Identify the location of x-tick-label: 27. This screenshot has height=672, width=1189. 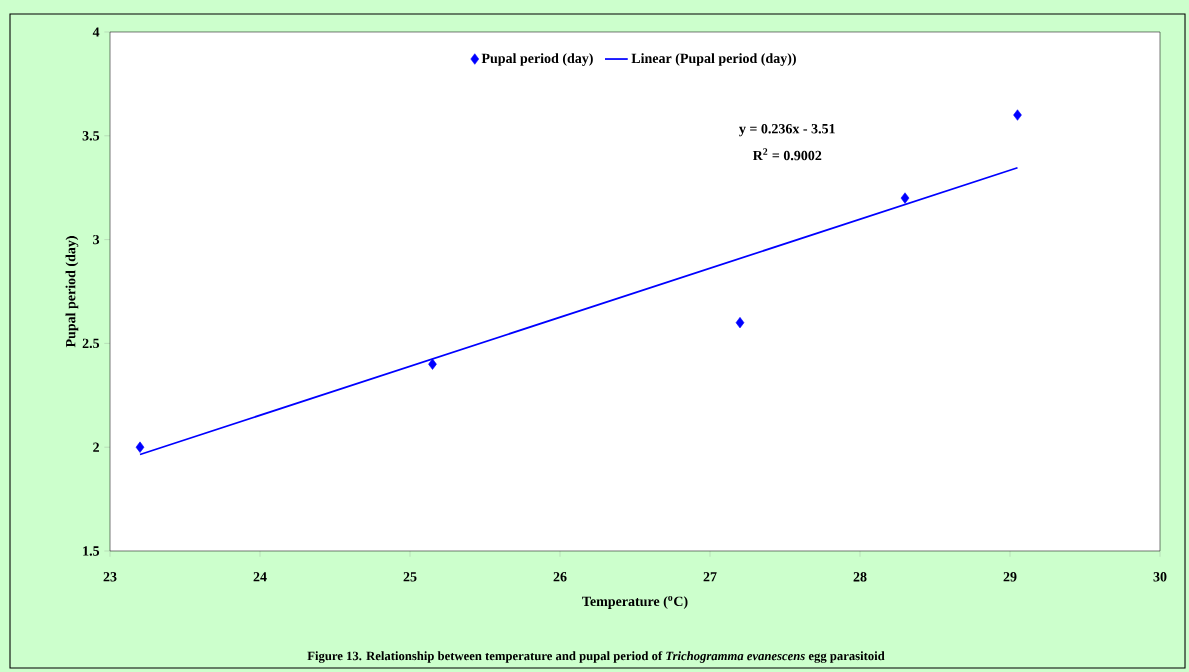
(710, 577).